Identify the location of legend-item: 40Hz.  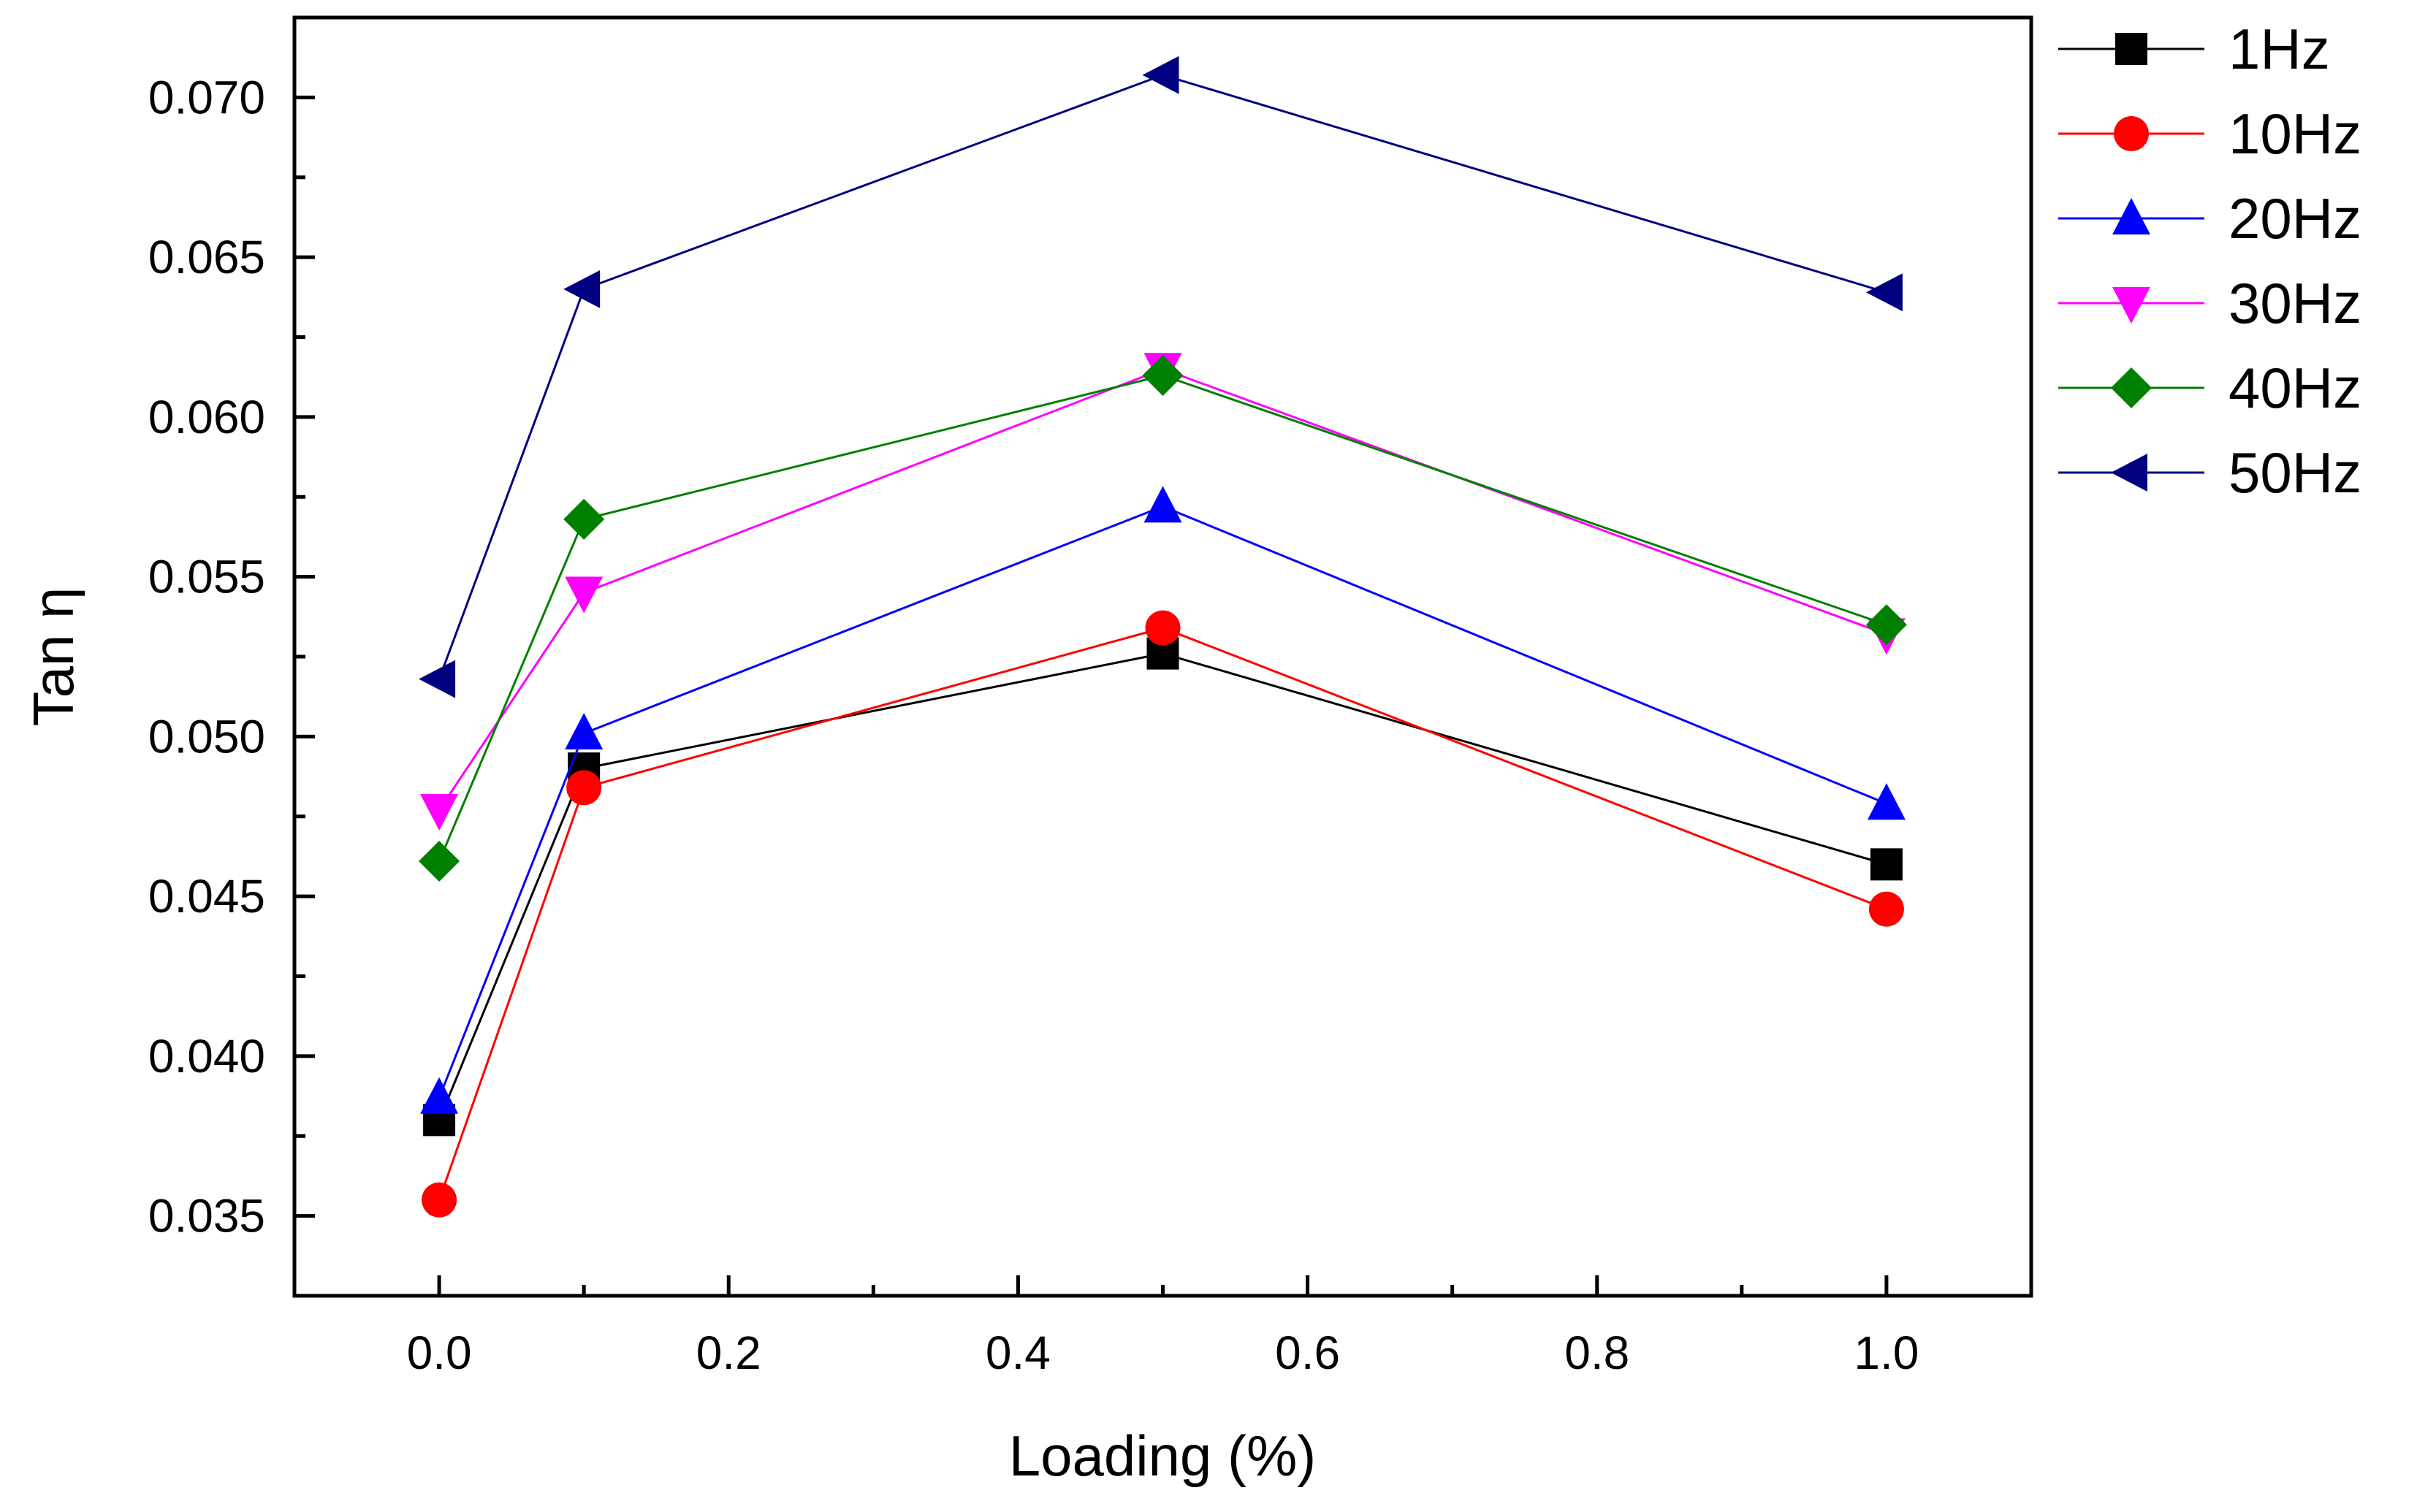
(2209, 388).